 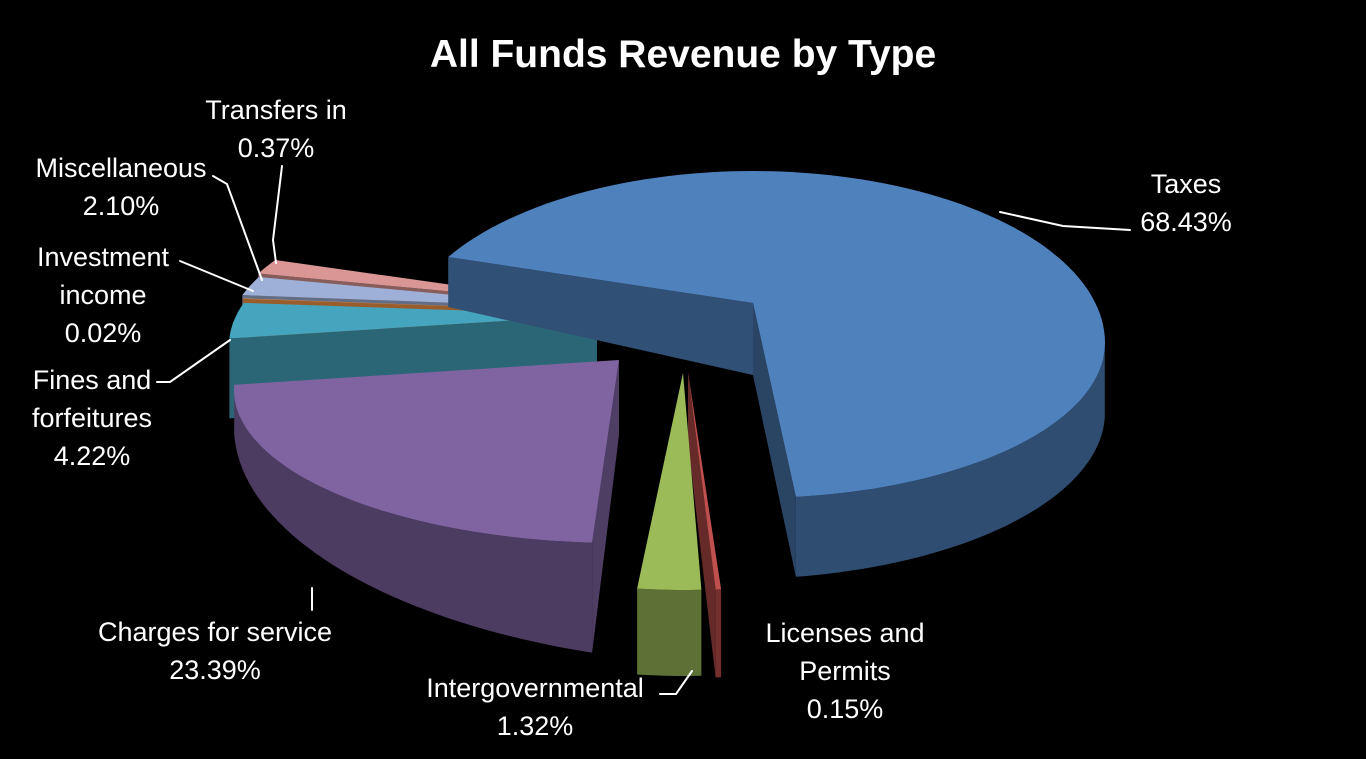 I want to click on pie-slice-charges-top, so click(x=426, y=451).